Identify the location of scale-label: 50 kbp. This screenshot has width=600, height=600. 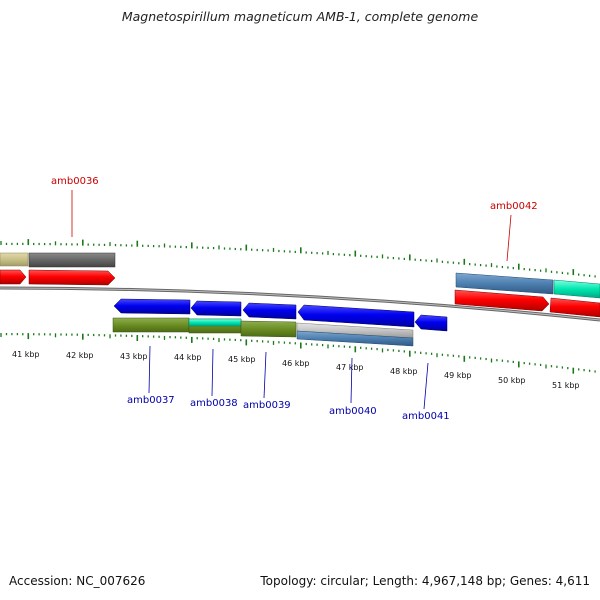
(512, 380).